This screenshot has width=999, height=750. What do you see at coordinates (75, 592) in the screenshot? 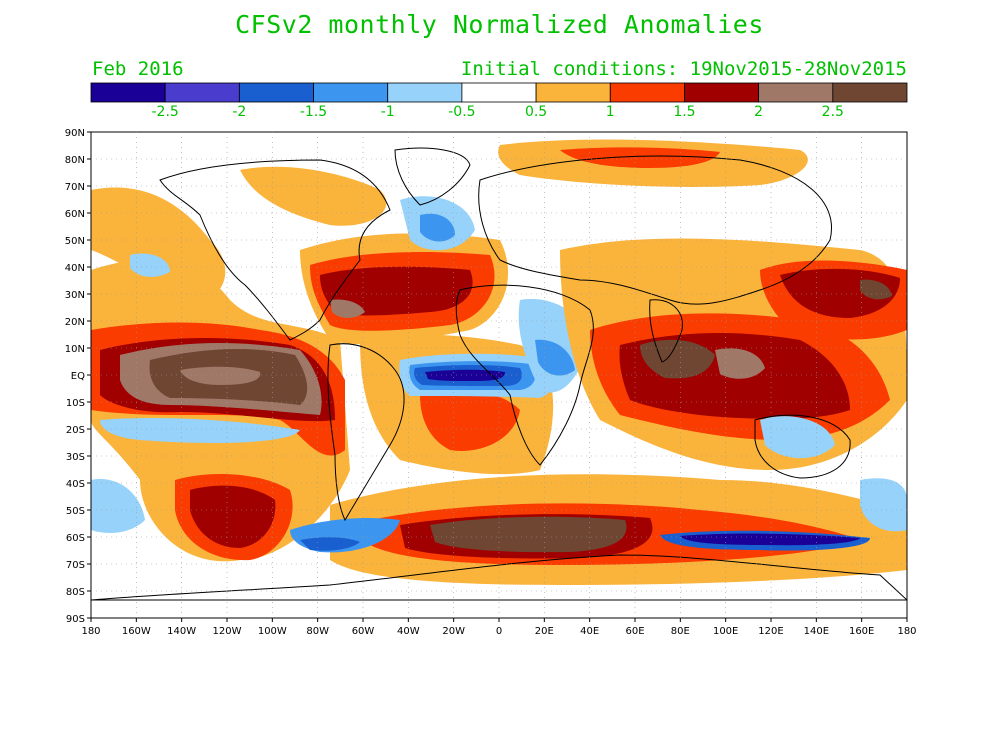
I see `lat-label: 80S` at bounding box center [75, 592].